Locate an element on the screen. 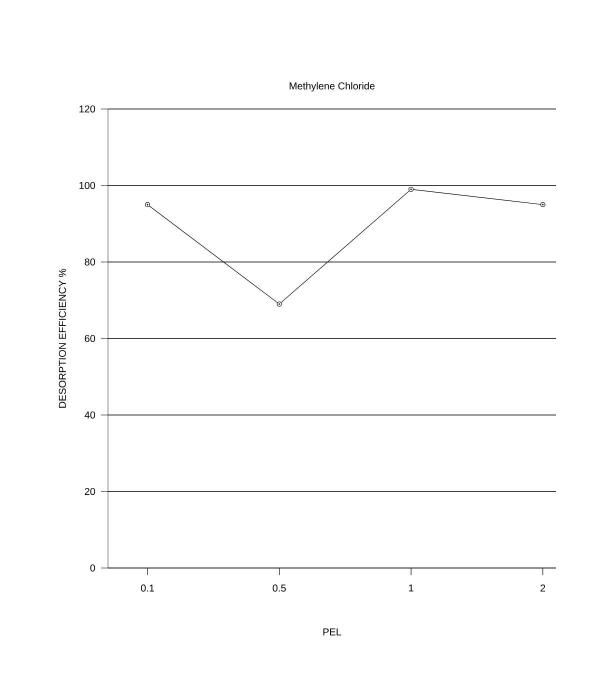  y-tick-label: 100 is located at coordinates (88, 186).